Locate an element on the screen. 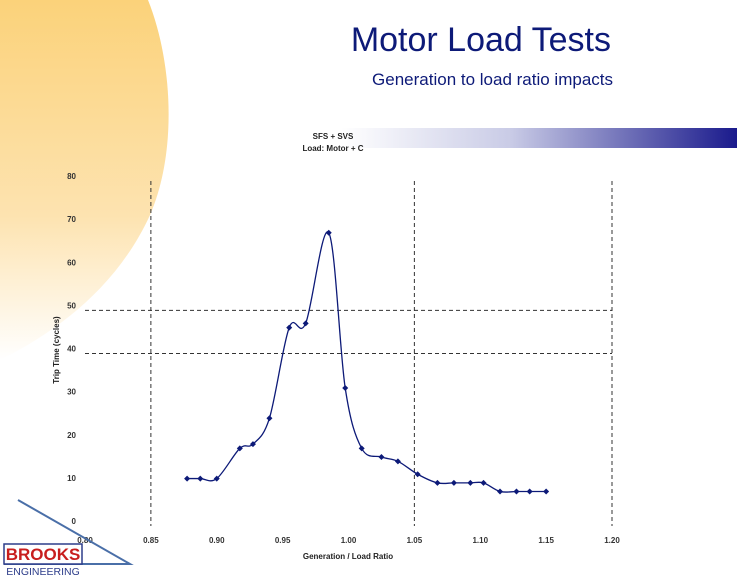 This screenshot has width=737, height=576. y-tick-label: 20 is located at coordinates (71, 435).